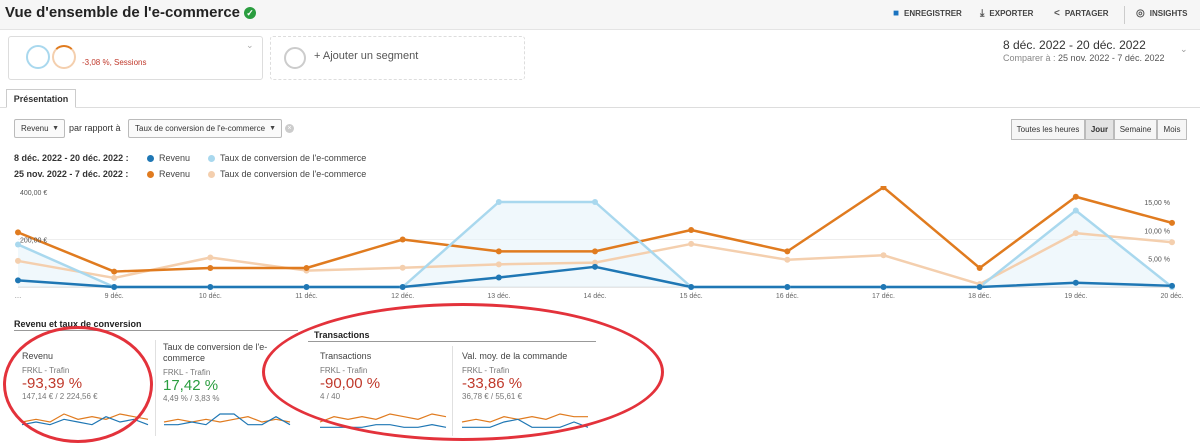  What do you see at coordinates (1157, 203) in the screenshot?
I see `y-right-tick-label: 15,00 %` at bounding box center [1157, 203].